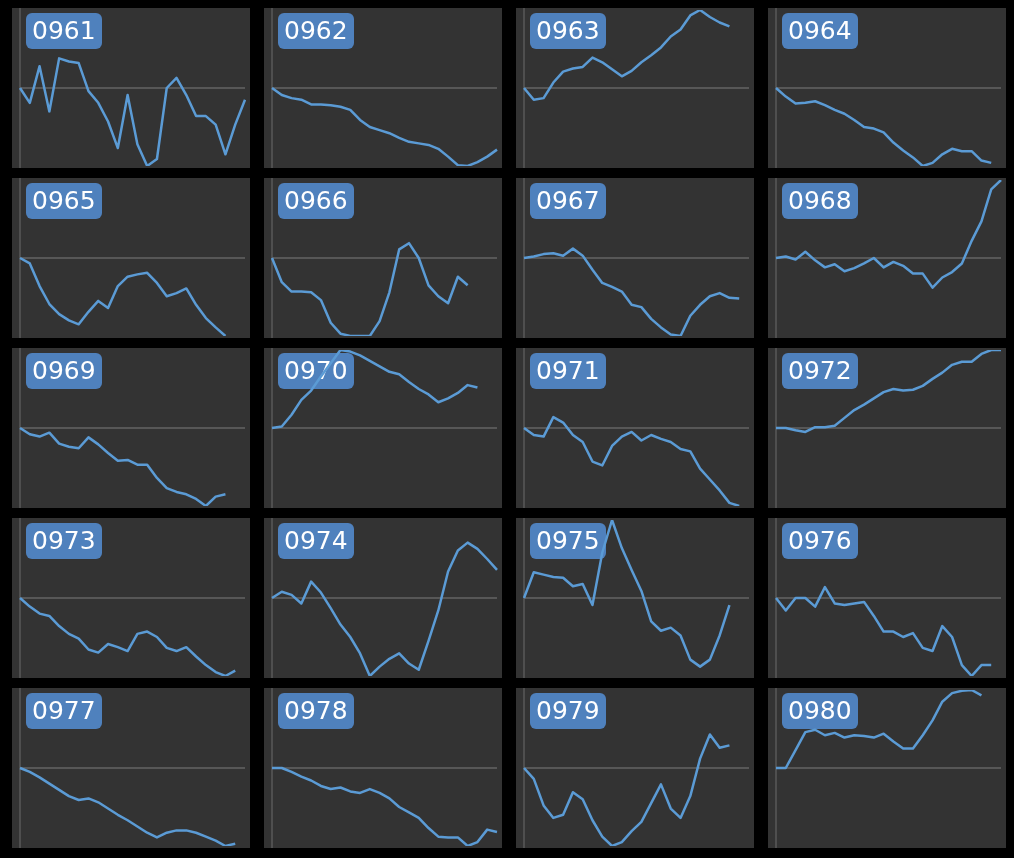  Describe the element at coordinates (64, 31) in the screenshot. I see `chart-title: 0961` at that location.